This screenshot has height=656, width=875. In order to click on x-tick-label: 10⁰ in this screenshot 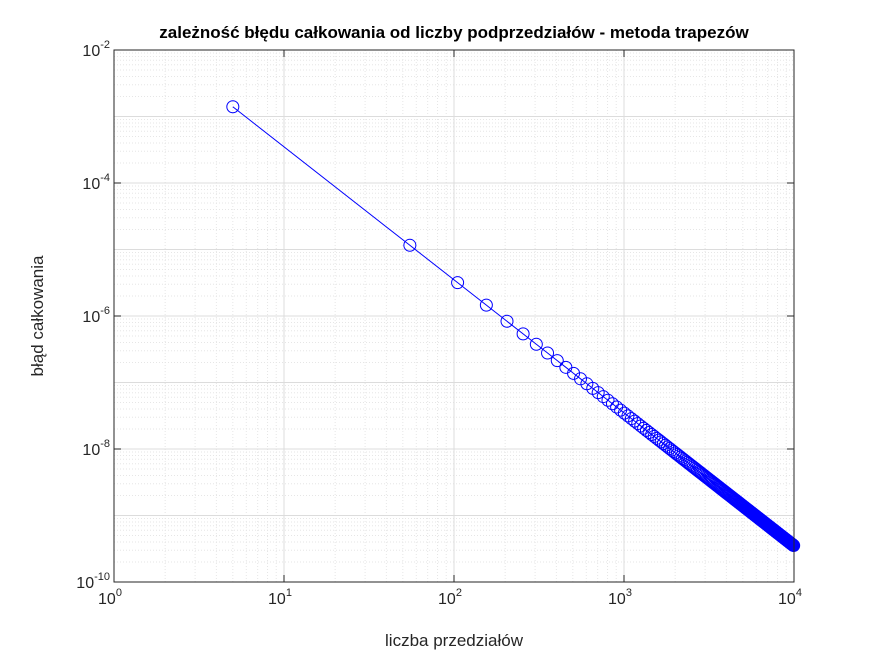, I will do `click(110, 597)`.